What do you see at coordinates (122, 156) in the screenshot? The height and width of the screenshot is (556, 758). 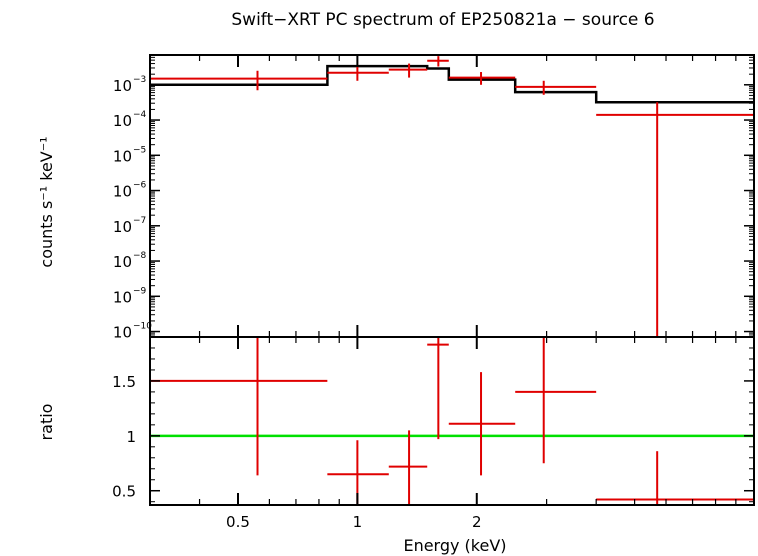 I see `top-y-tick-label-−5: 10` at bounding box center [122, 156].